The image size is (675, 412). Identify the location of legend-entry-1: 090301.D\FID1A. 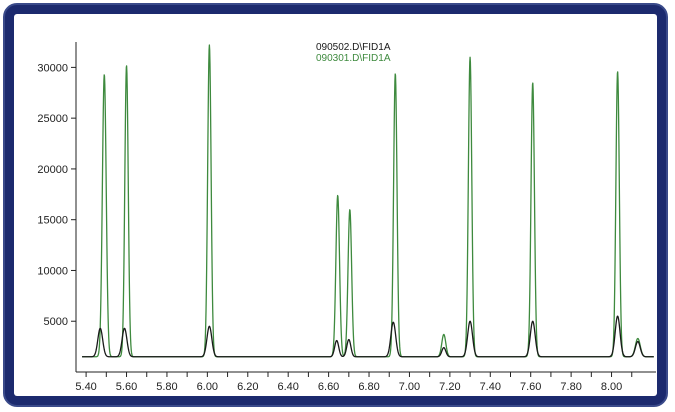
(353, 58).